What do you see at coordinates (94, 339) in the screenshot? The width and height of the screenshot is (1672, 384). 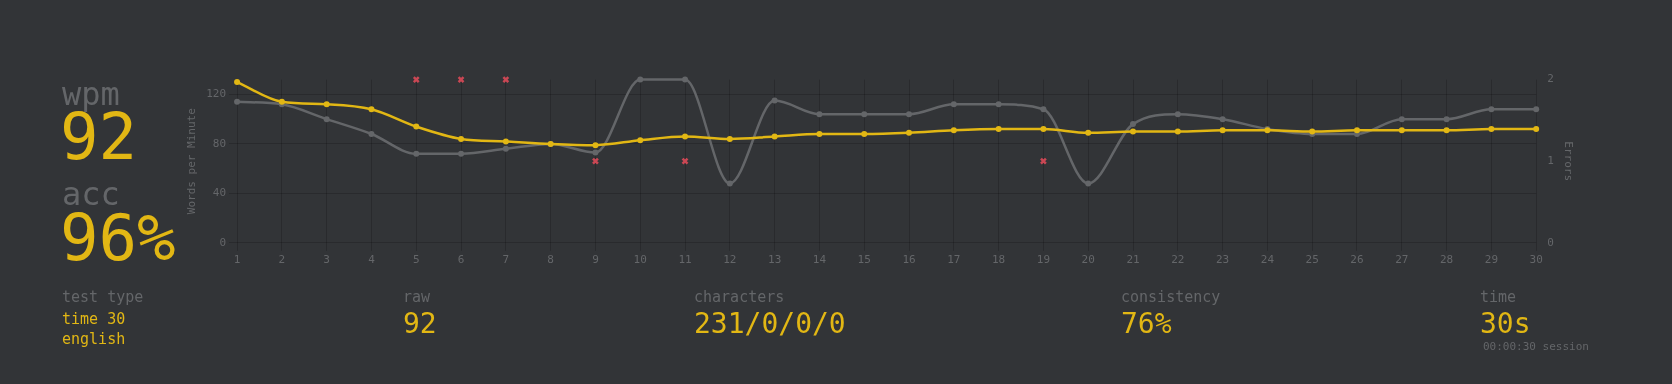 I see `text: english` at bounding box center [94, 339].